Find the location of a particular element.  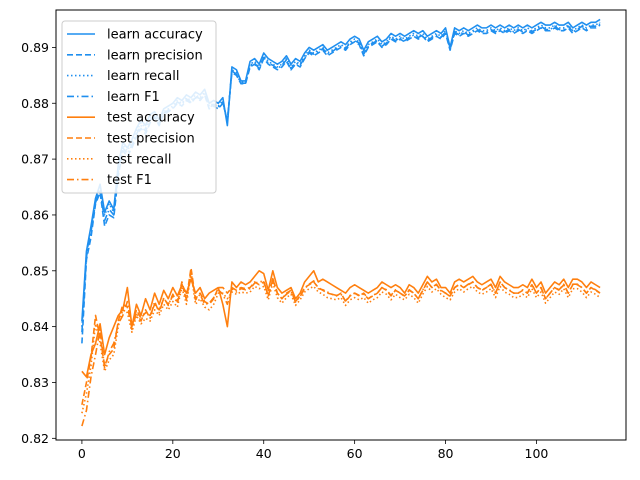

y-tick-label: 0.89 is located at coordinates (35, 47).